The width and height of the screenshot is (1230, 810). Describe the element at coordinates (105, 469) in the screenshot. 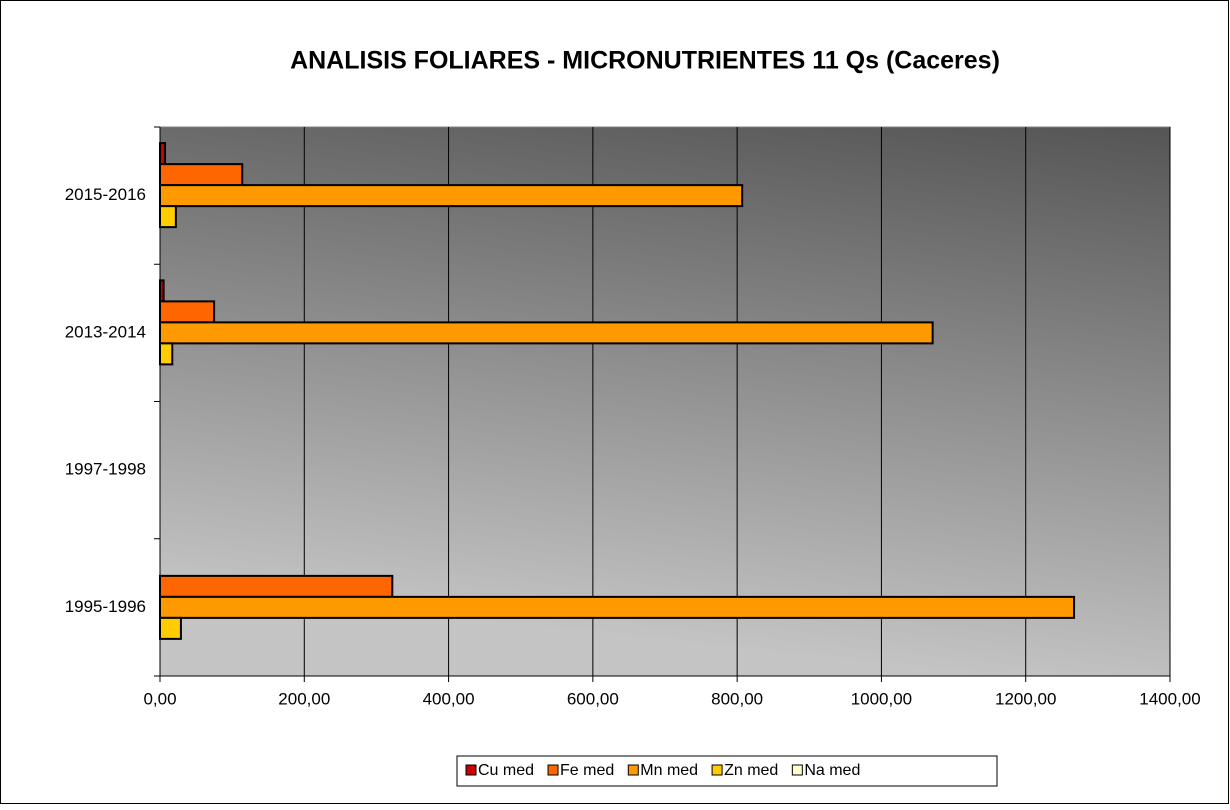

I see `y-tick-label: 1997-1998` at that location.